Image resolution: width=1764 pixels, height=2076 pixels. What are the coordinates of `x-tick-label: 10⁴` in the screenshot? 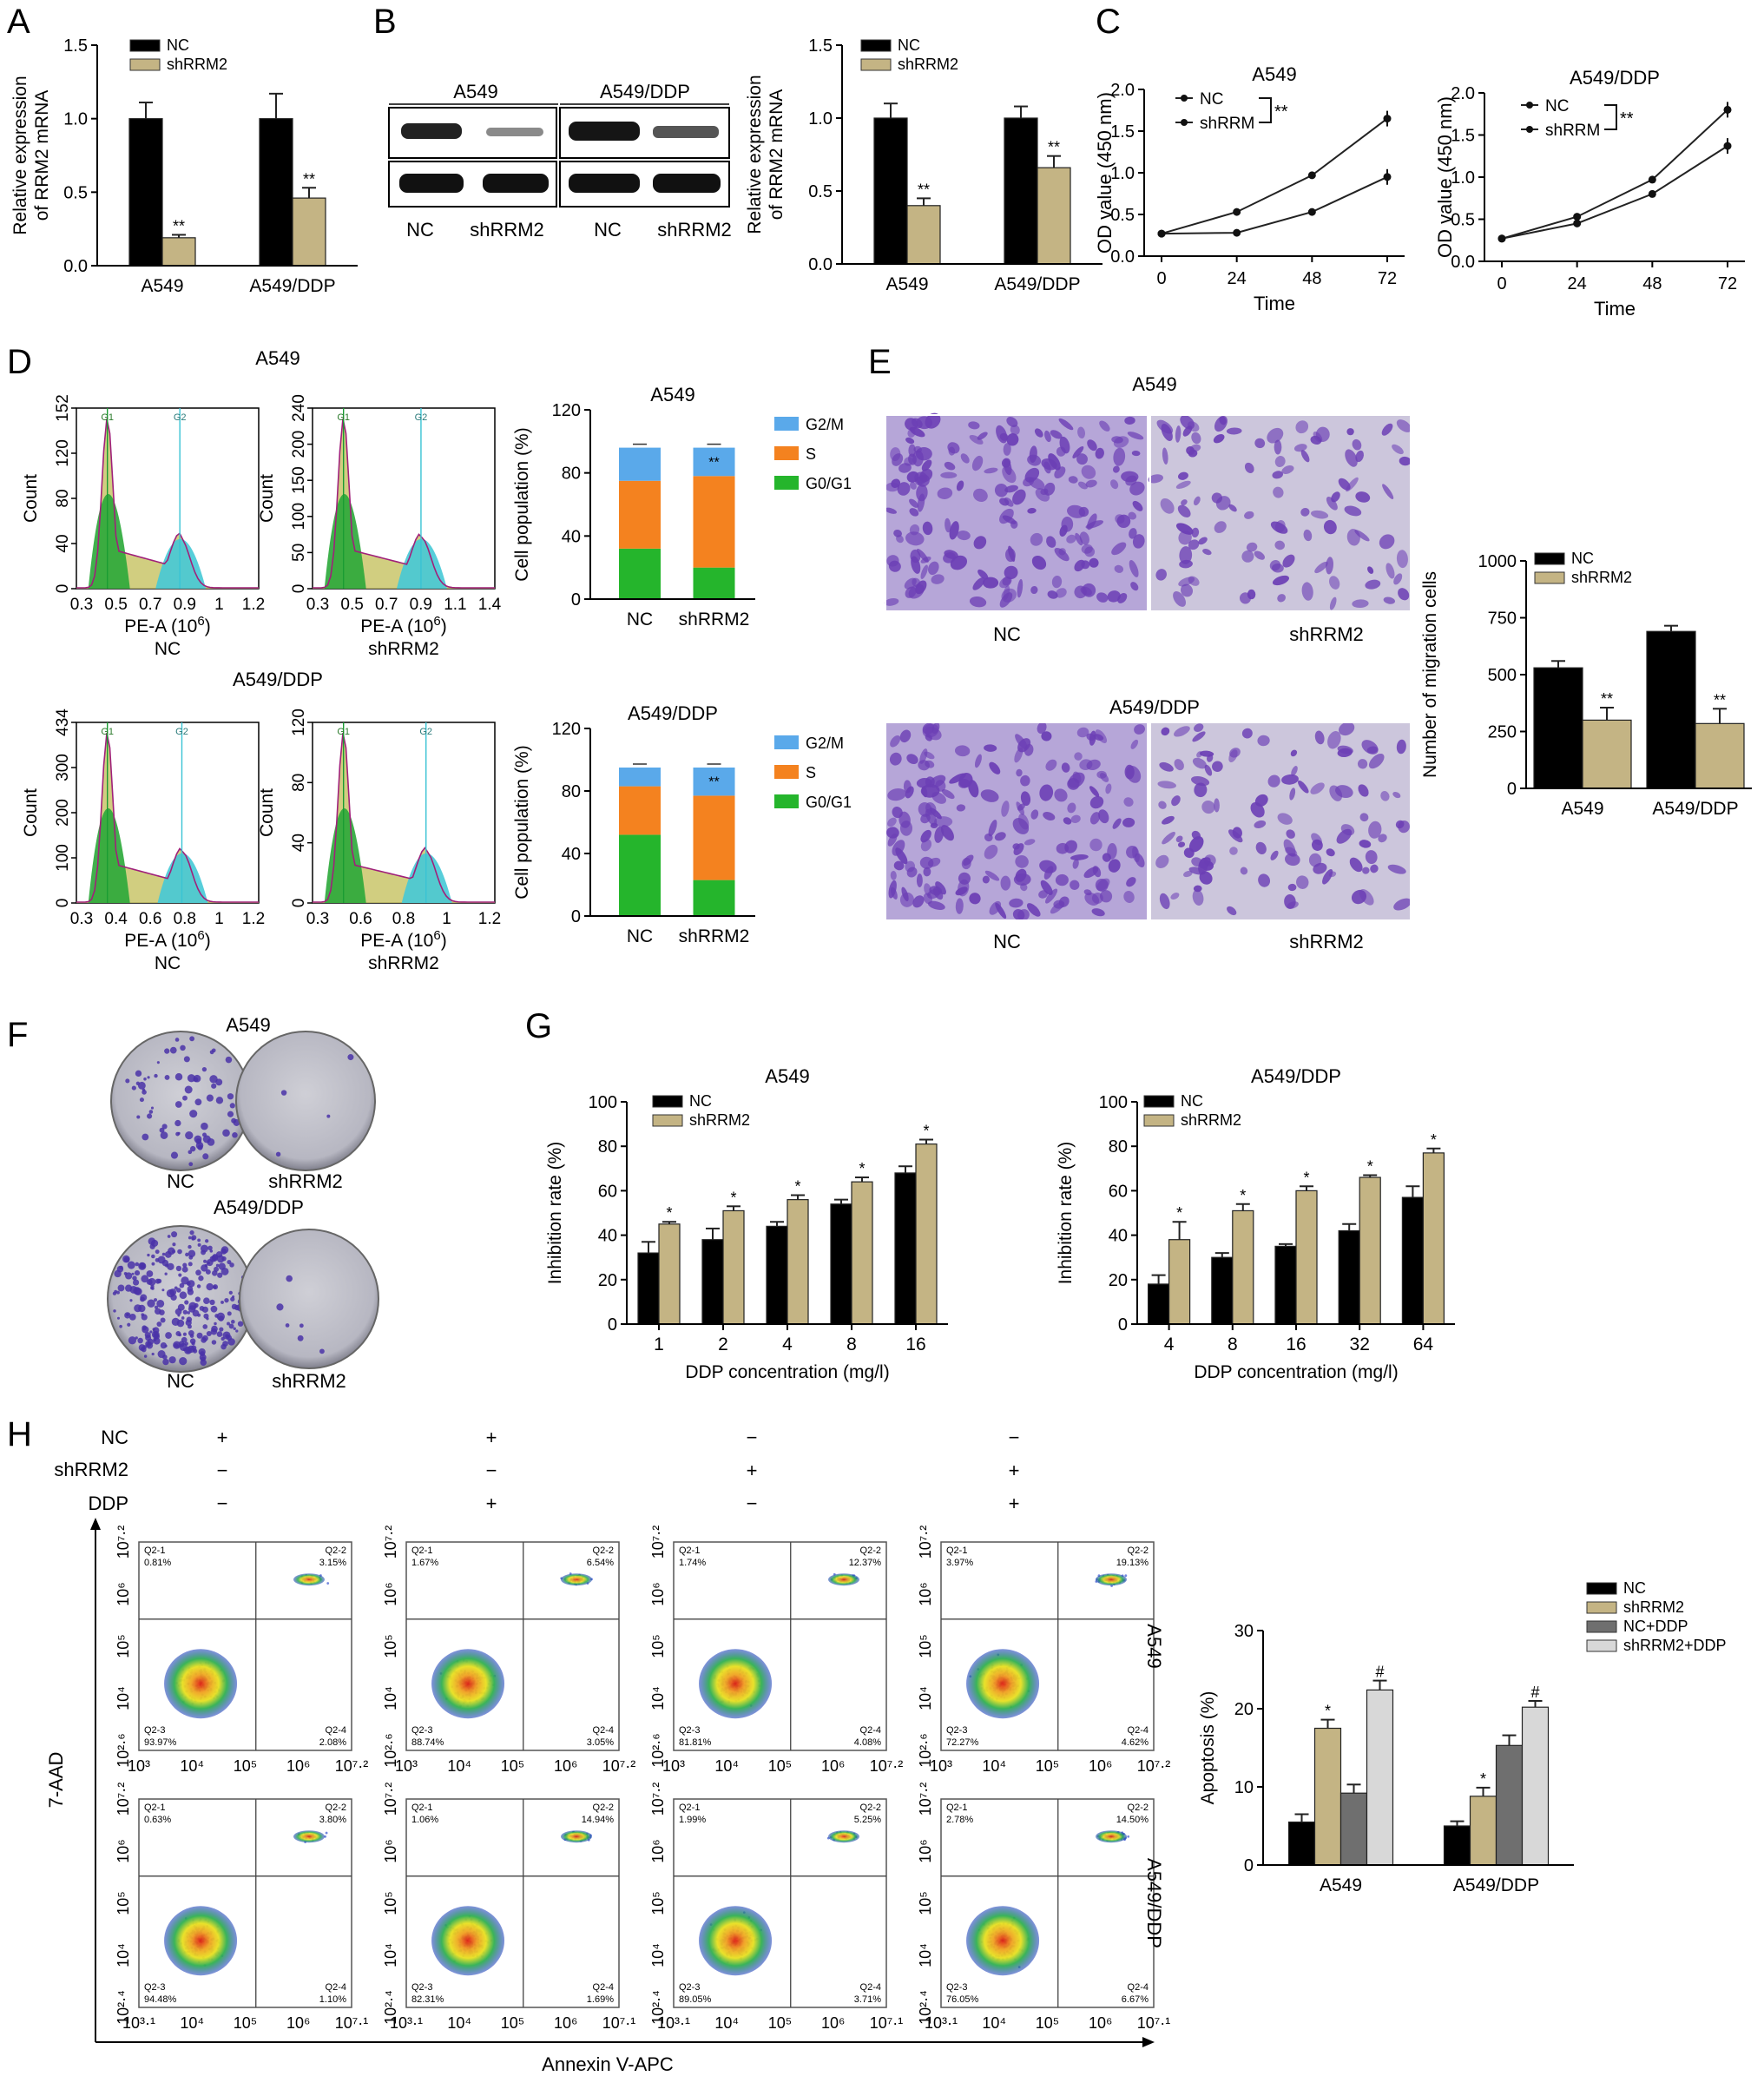 It's located at (192, 2023).